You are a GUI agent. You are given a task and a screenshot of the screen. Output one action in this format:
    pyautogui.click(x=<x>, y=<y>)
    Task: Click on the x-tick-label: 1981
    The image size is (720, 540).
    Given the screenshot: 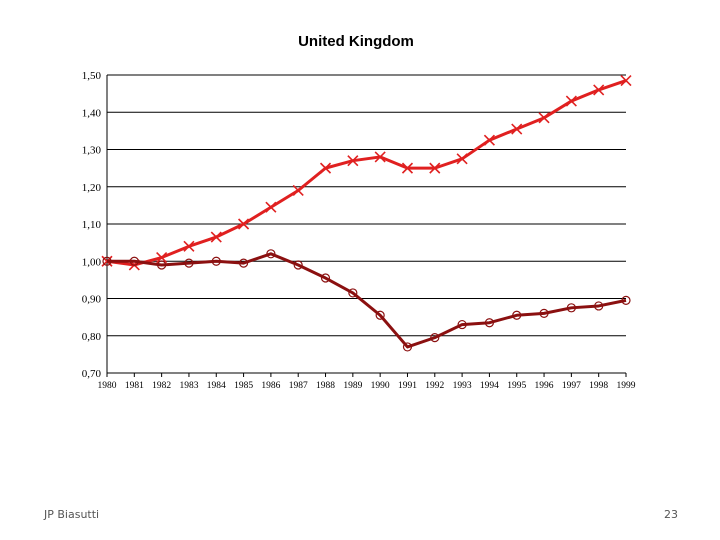 What is the action you would take?
    pyautogui.click(x=134, y=386)
    